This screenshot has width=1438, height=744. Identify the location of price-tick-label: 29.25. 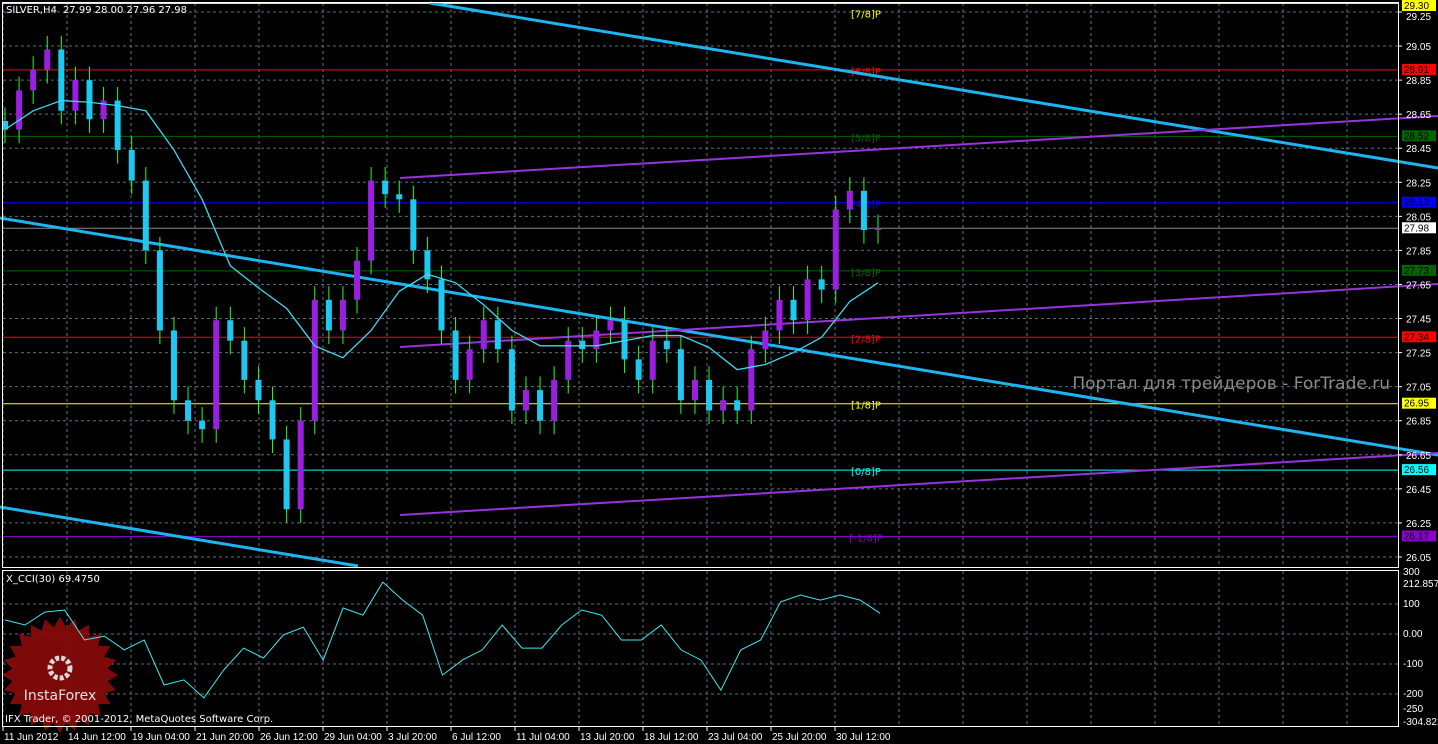
(1418, 17).